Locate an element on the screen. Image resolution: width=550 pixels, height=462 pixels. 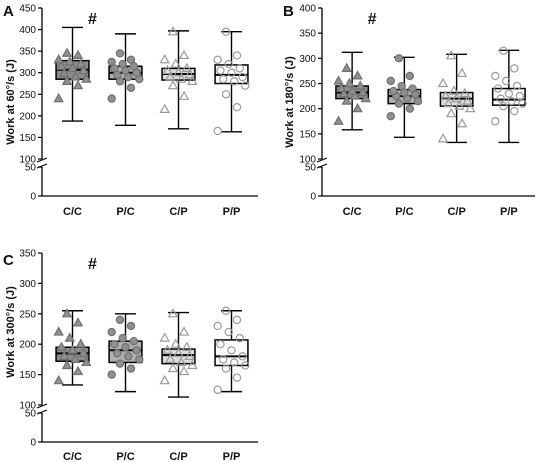
x-tick-label: C/P is located at coordinates (178, 212).